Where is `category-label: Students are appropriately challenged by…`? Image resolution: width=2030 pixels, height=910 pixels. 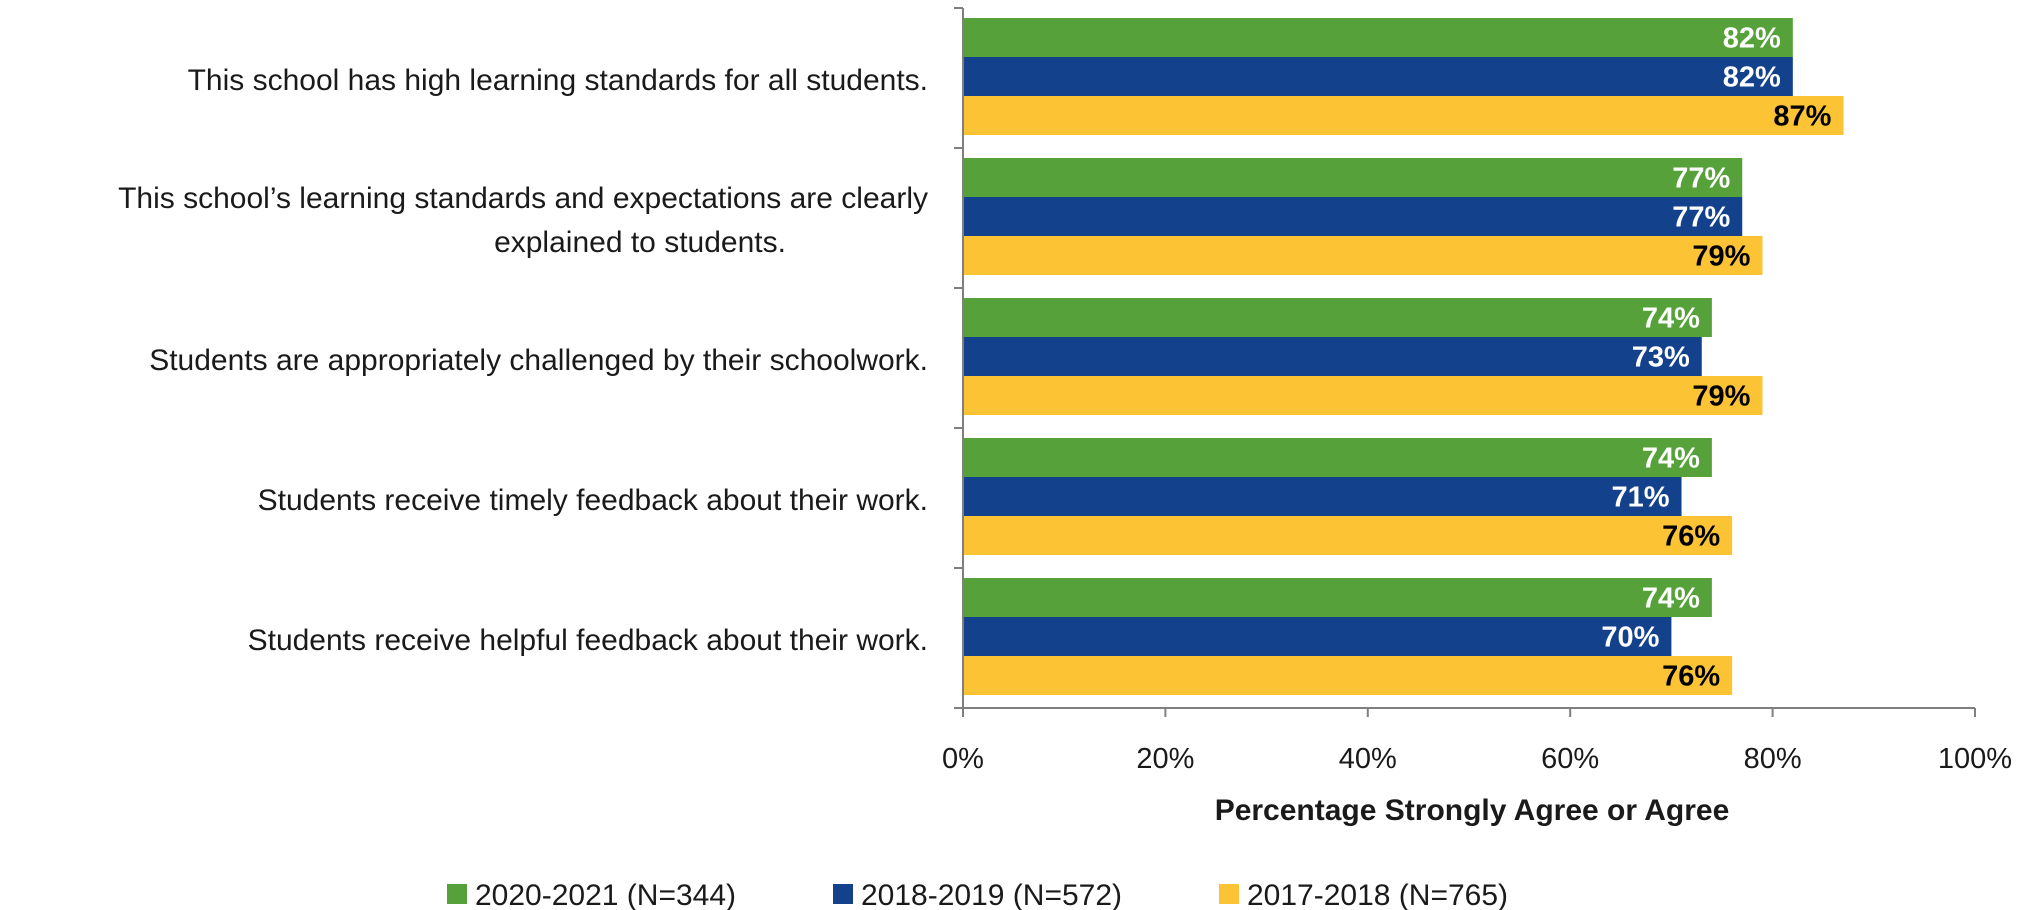 category-label: Students are appropriately challenged by… is located at coordinates (538, 360).